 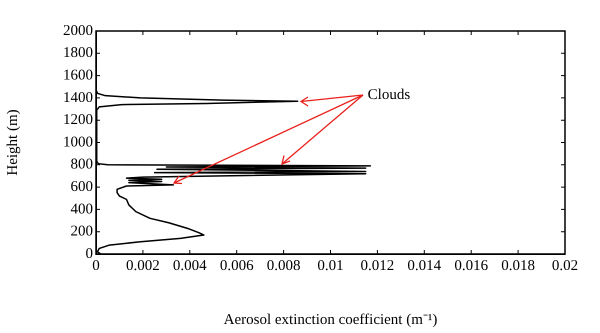 I want to click on x-tick-label: 0.012, so click(x=377, y=266).